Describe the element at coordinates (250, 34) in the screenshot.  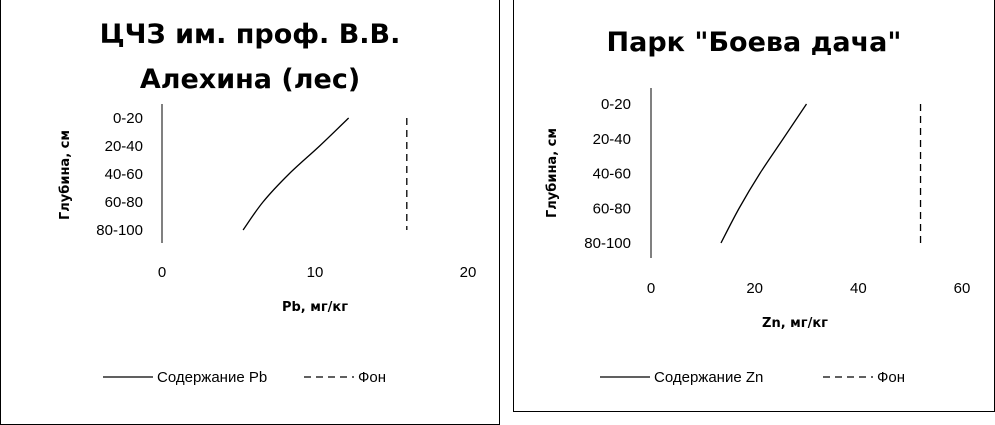
I see `chart-title-line-1: ЦЧЗ им. проф. В.В.` at that location.